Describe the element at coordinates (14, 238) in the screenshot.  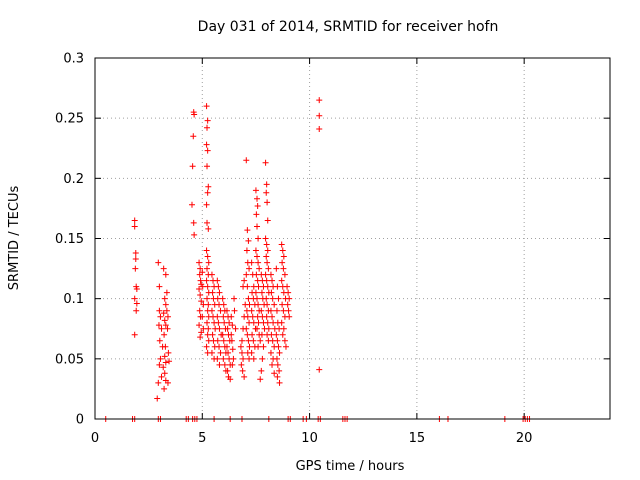
I see `y-axis-label: SRMTID / TECUs` at that location.